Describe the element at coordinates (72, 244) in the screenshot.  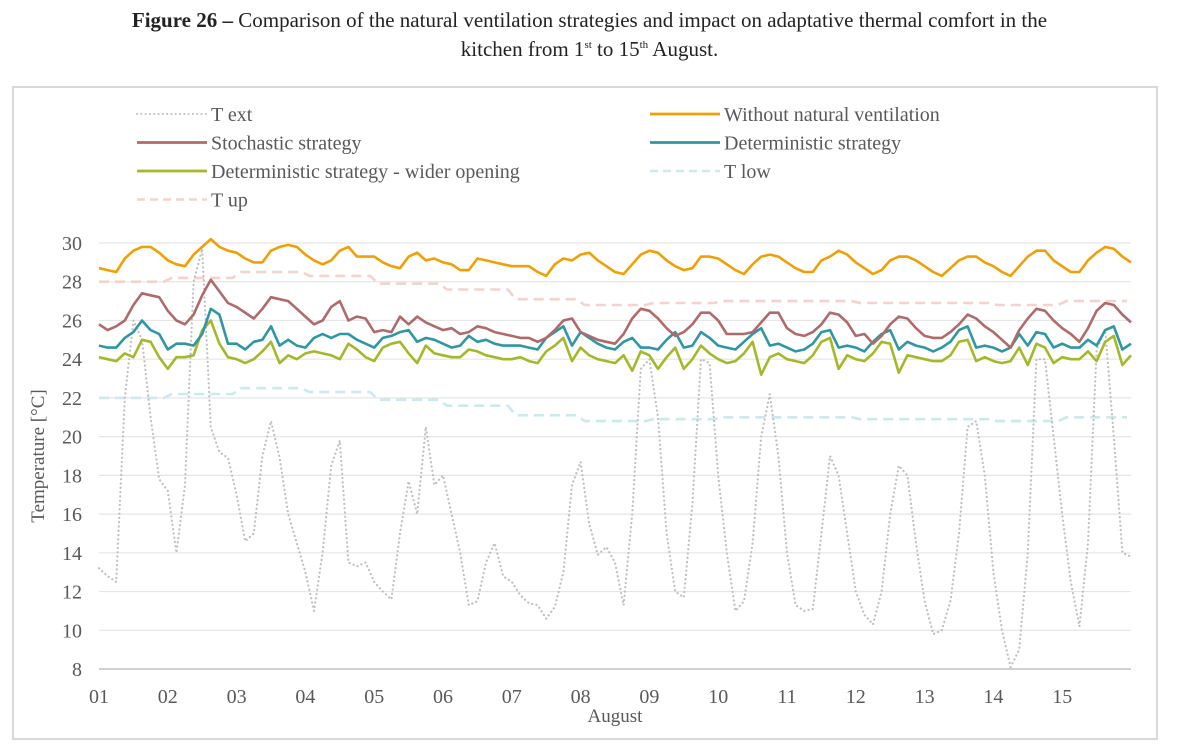
I see `y-tick-label: 30` at that location.